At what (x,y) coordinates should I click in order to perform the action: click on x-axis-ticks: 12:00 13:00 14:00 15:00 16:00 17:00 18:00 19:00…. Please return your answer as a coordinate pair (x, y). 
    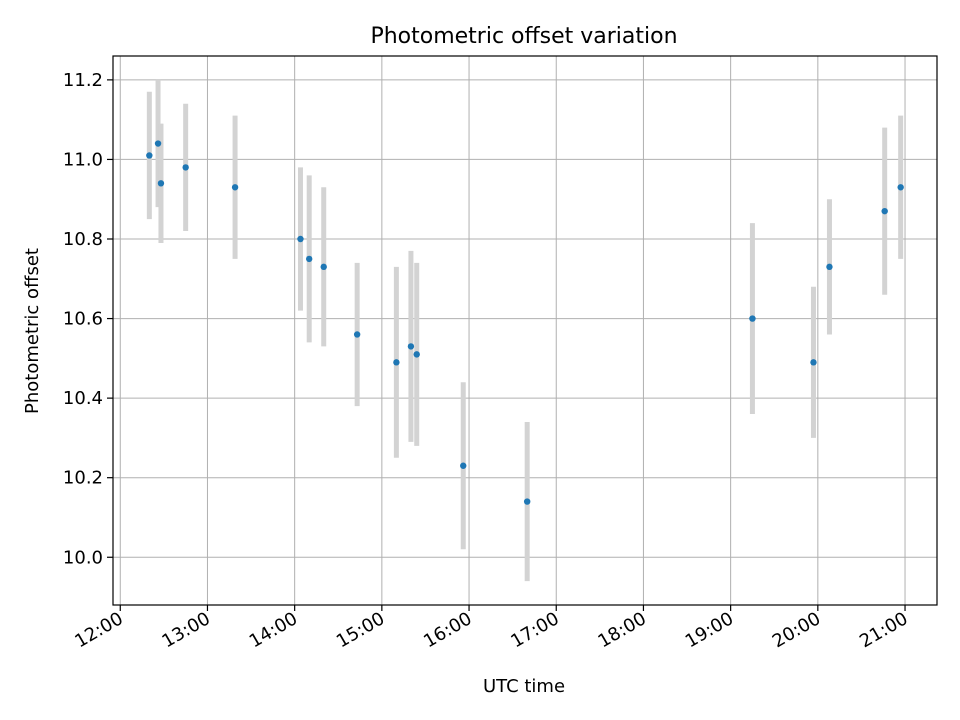
    Looking at the image, I should click on (491, 628).